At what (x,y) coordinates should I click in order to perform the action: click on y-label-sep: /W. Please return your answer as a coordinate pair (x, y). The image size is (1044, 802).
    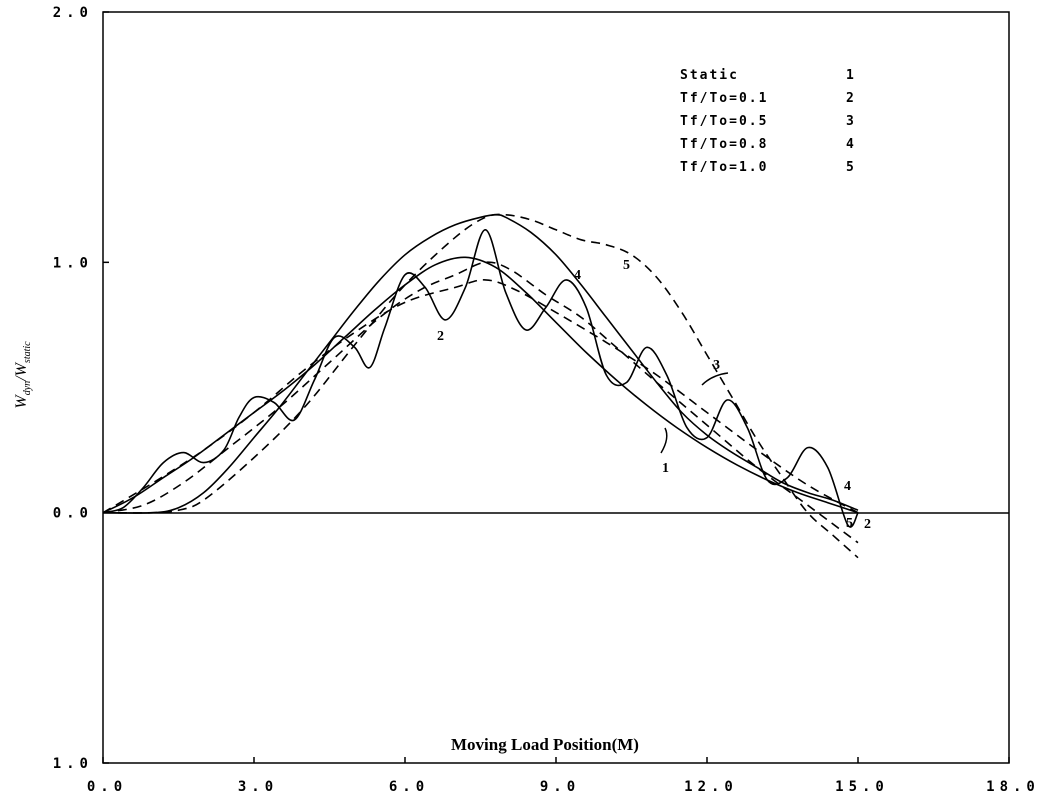
    Looking at the image, I should click on (21, 371).